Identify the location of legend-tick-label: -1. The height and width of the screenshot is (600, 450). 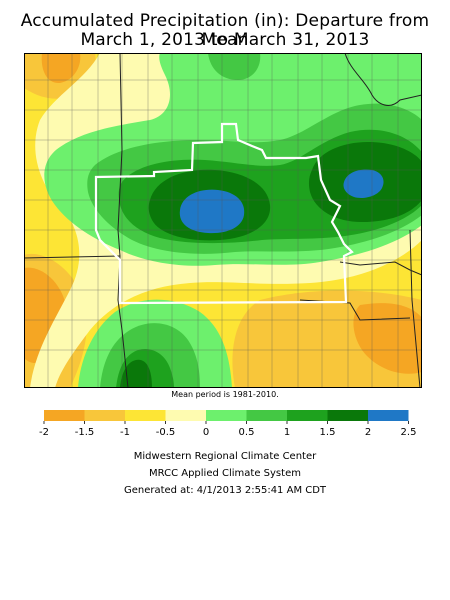
(125, 432).